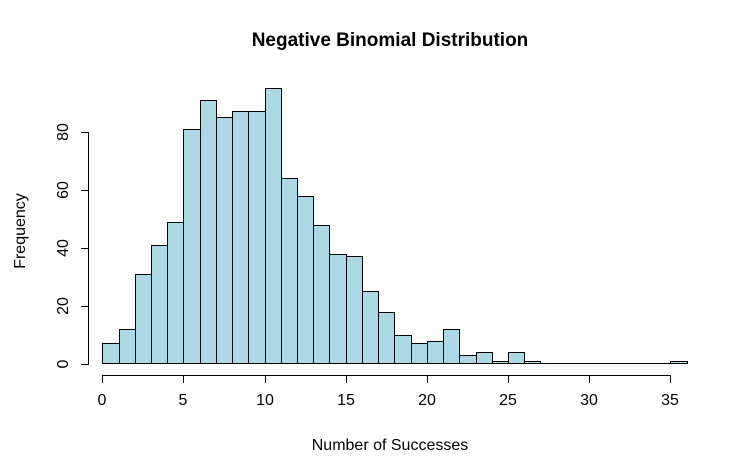 This screenshot has width=749, height=473. What do you see at coordinates (63, 248) in the screenshot?
I see `y-tick-label: 40` at bounding box center [63, 248].